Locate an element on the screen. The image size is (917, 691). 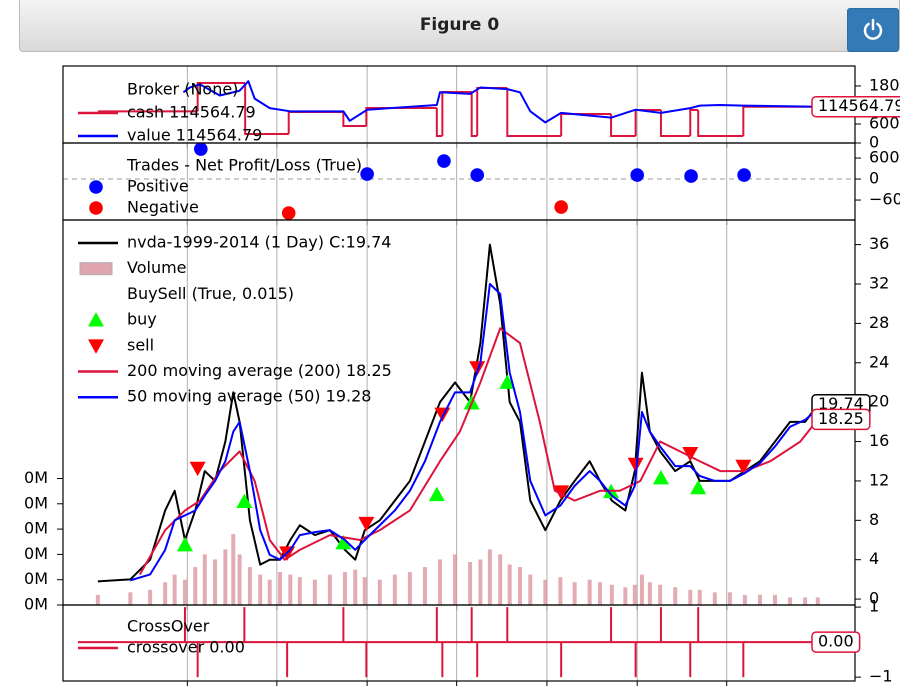
close-button is located at coordinates (873, 30).